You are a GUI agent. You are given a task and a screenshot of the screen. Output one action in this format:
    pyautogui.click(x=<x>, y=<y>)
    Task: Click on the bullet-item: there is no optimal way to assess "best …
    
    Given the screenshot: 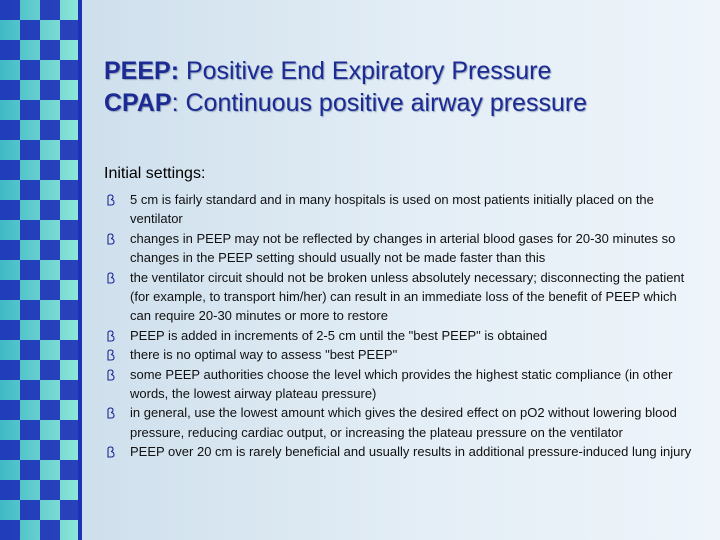 What is the action you would take?
    pyautogui.click(x=401, y=354)
    